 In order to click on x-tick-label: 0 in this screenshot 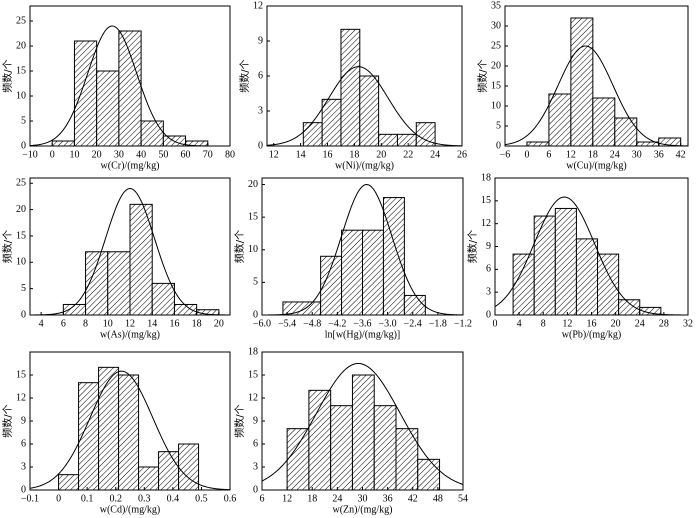, I will do `click(58, 498)`.